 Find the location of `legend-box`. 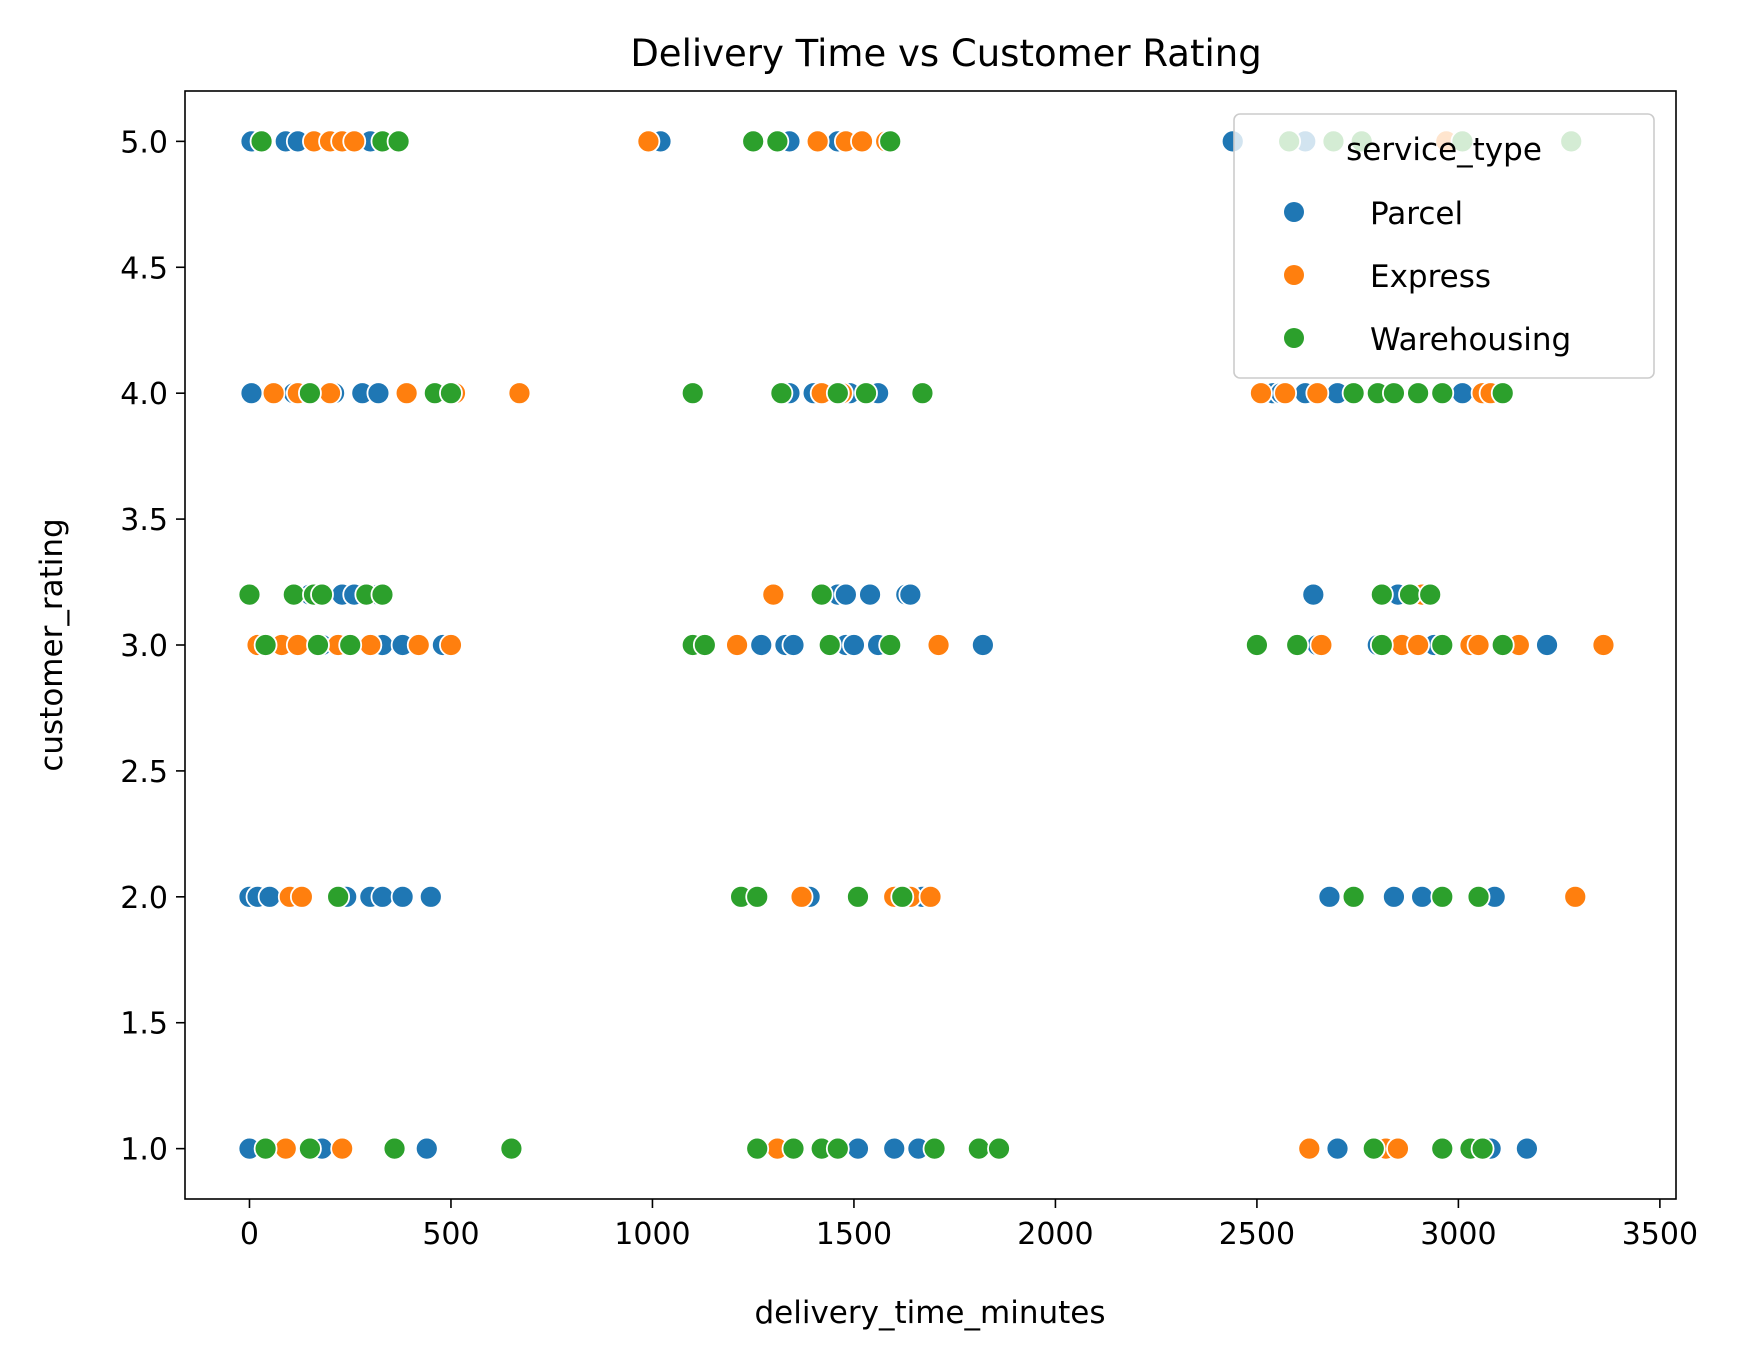

legend-box is located at coordinates (1444, 246).